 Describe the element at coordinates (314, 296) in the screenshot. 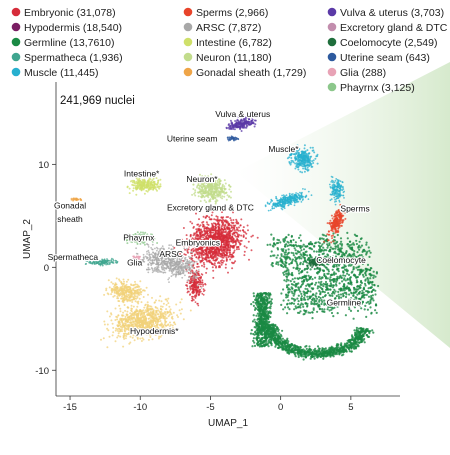

I see `cluster-germline` at that location.